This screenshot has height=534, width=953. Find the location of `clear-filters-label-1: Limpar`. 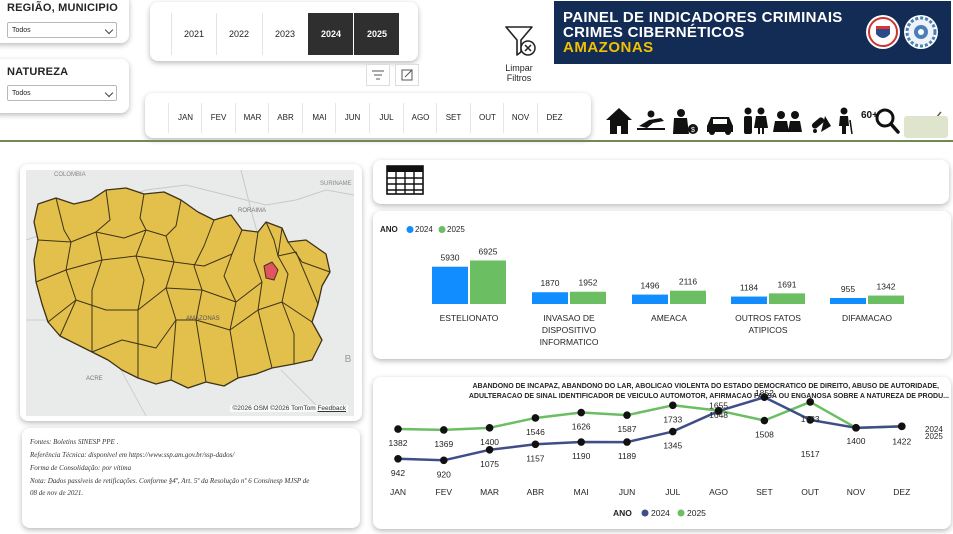

clear-filters-label-1: Limpar is located at coordinates (519, 68).